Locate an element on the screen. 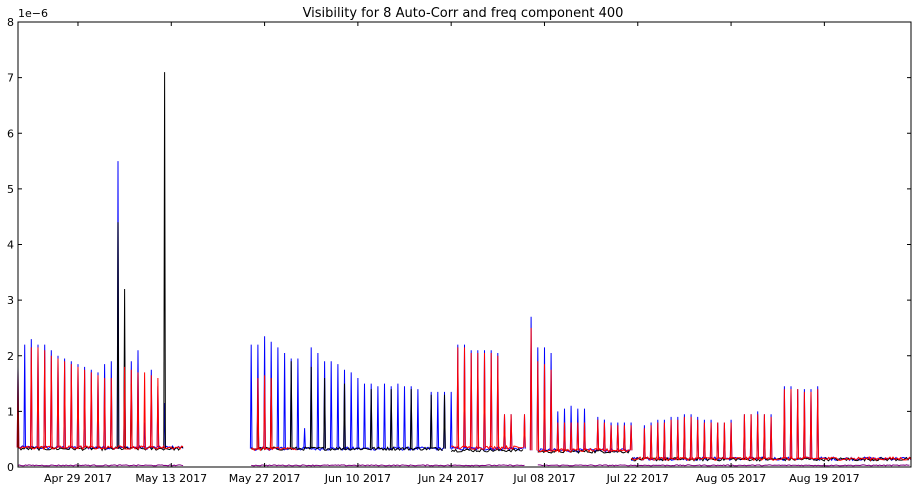 This screenshot has width=917, height=489. y-tick-label: 8 is located at coordinates (10, 22).